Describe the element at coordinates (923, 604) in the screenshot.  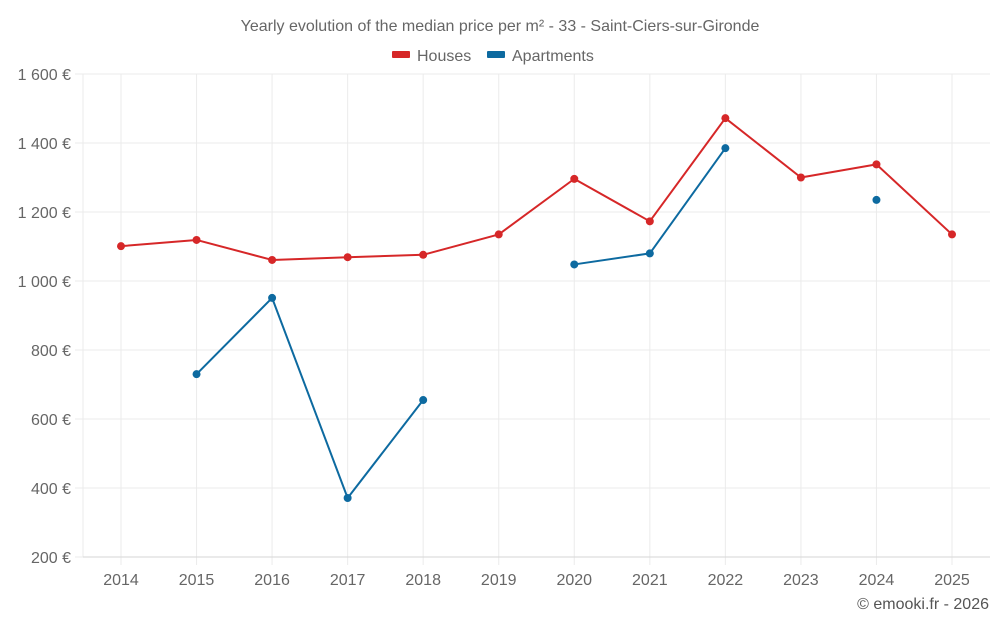
I see `credit-text: © emooki.fr - 2026` at that location.